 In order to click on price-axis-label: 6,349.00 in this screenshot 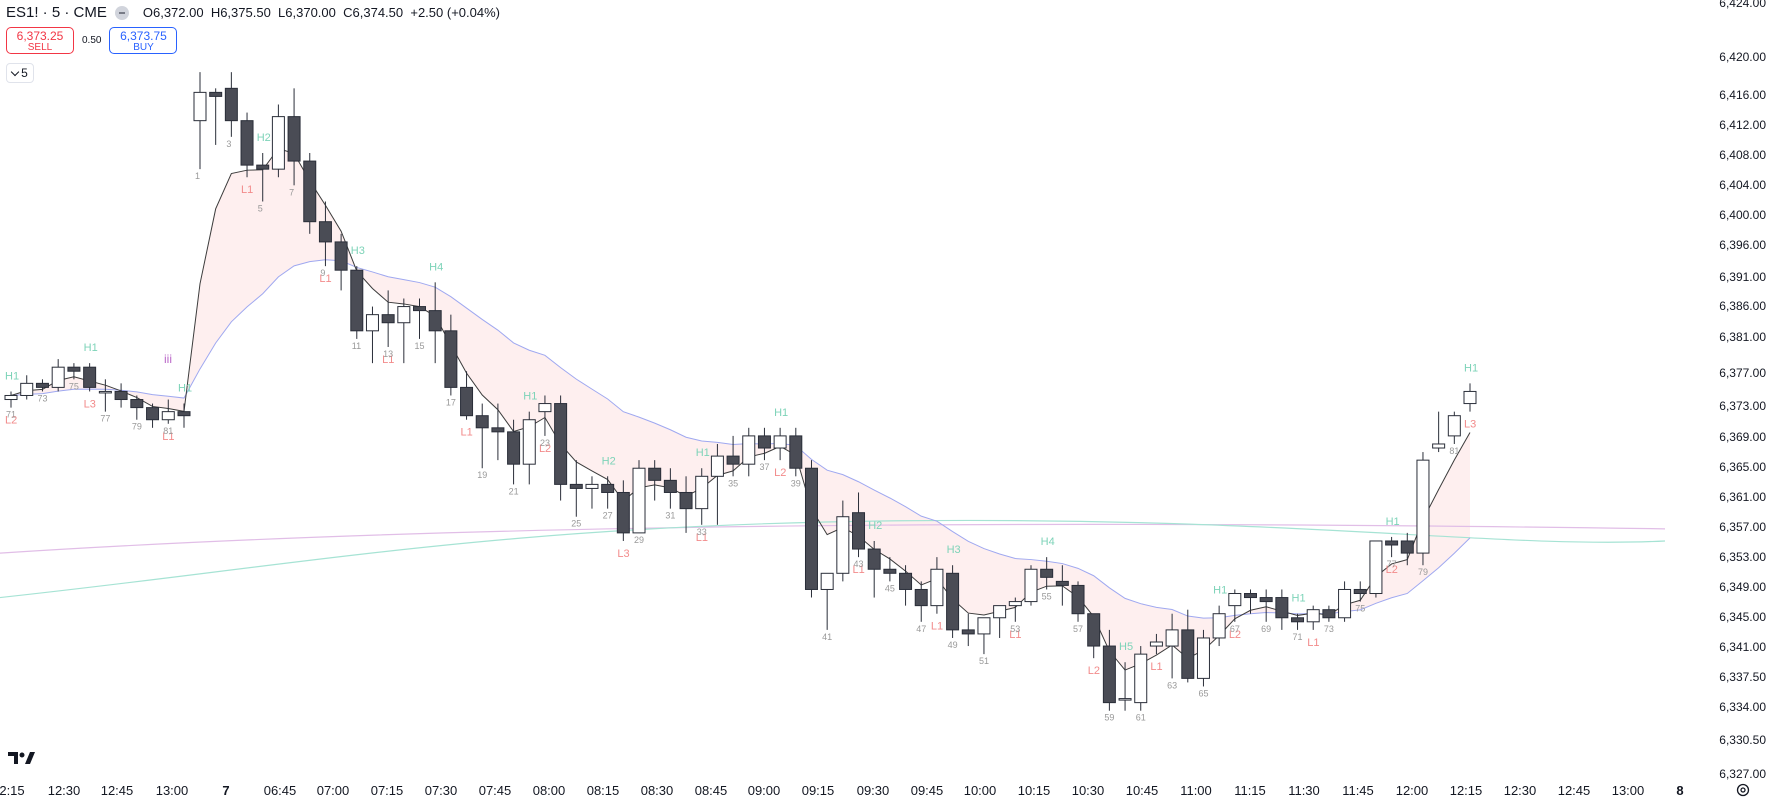, I will do `click(1742, 587)`.